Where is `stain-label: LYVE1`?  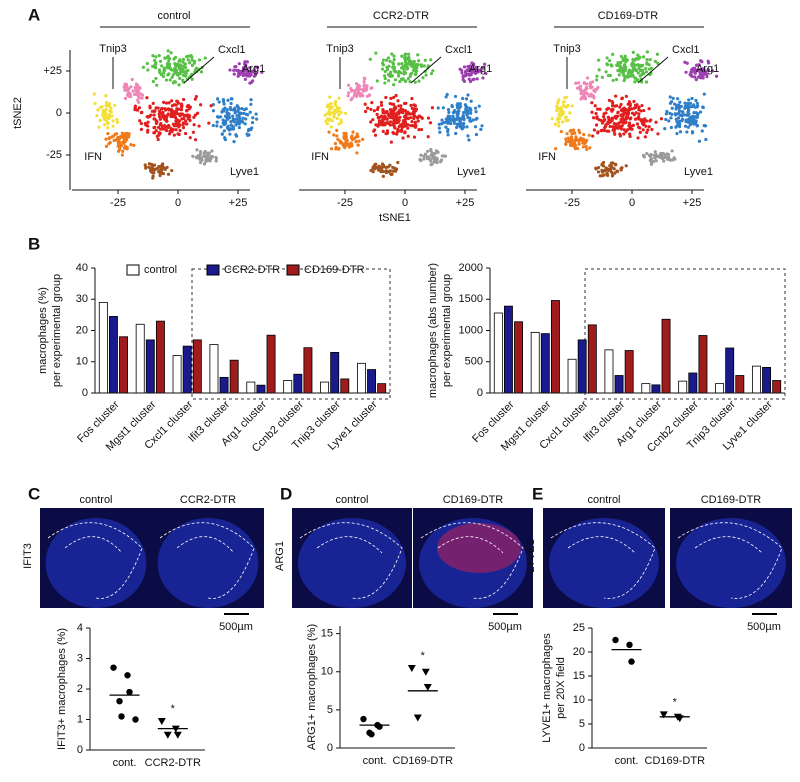 stain-label: LYVE1 is located at coordinates (531, 555).